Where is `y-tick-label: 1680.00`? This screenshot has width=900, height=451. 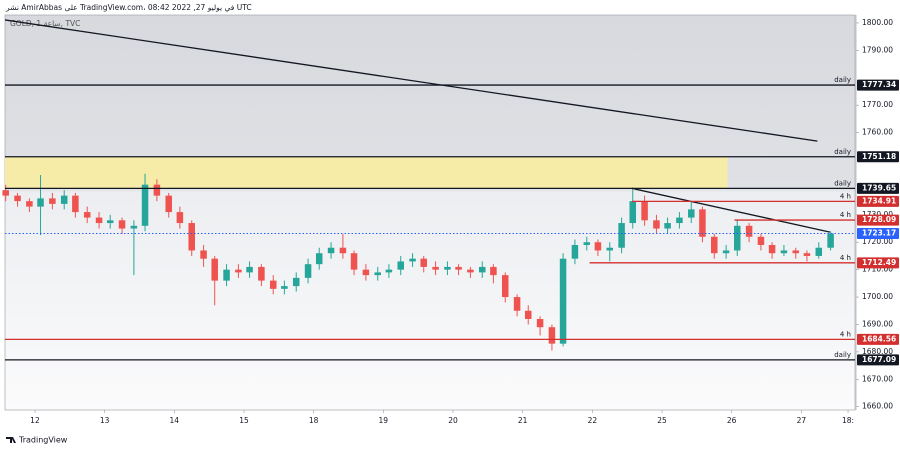
y-tick-label: 1680.00 is located at coordinates (877, 351).